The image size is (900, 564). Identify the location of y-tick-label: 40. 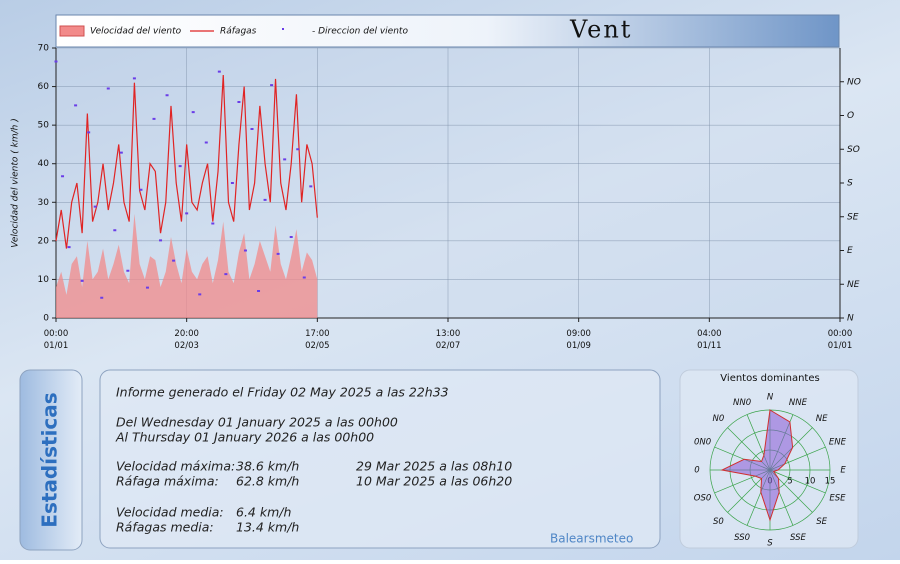
(44, 164).